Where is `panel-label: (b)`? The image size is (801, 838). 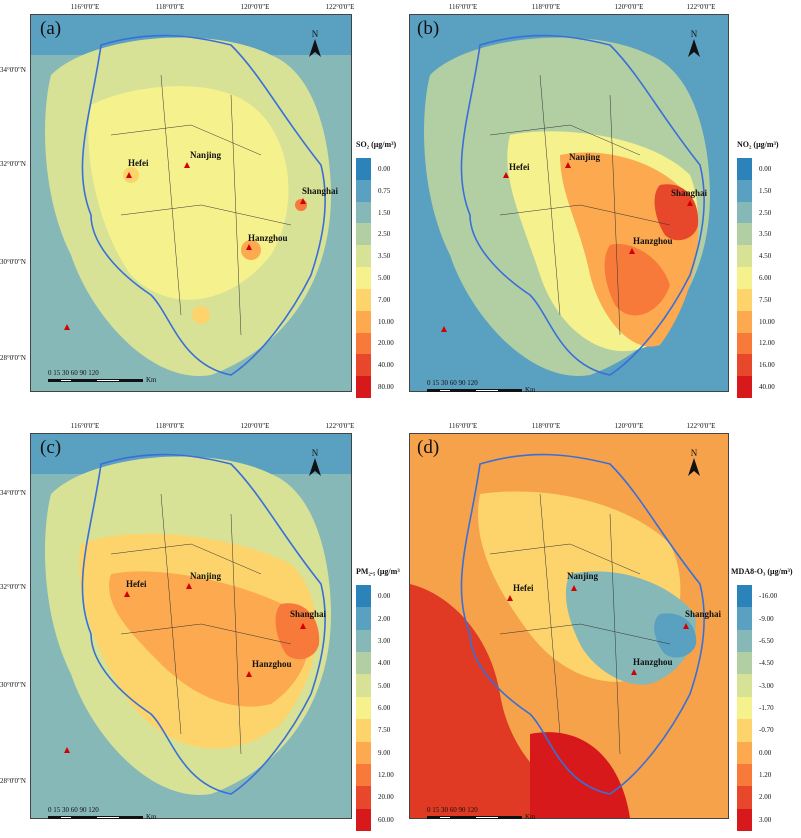
panel-label: (b) is located at coordinates (428, 28).